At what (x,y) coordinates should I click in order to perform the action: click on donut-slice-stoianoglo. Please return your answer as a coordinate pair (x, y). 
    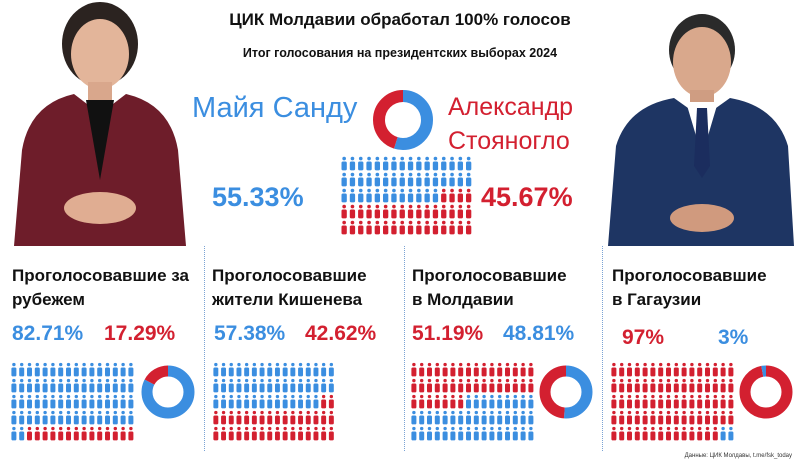
    Looking at the image, I should click on (403, 120).